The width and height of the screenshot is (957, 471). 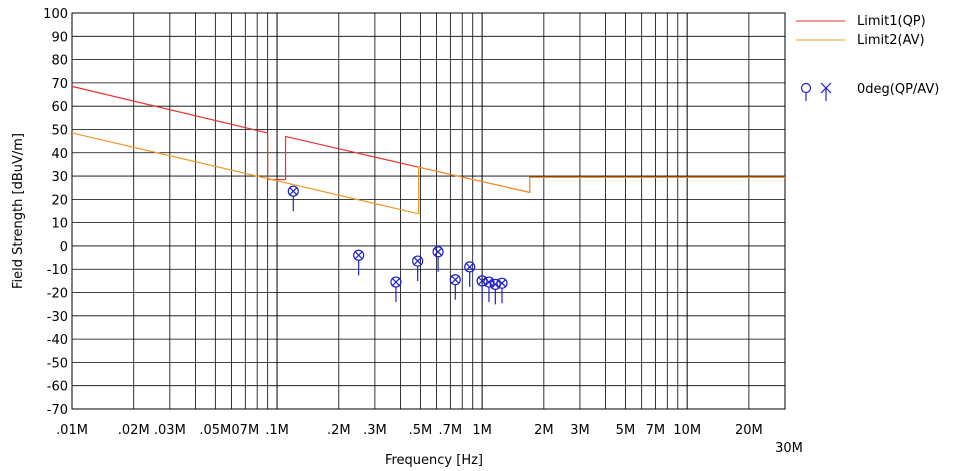 What do you see at coordinates (59, 37) in the screenshot?
I see `y-tick-label: 90` at bounding box center [59, 37].